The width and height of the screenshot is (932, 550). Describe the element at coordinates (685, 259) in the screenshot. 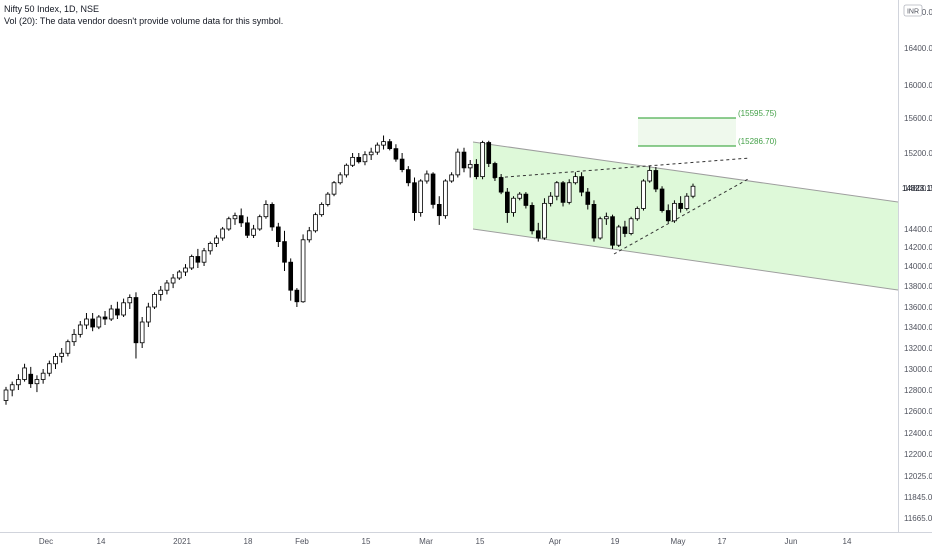

I see `channel-lower-line` at that location.